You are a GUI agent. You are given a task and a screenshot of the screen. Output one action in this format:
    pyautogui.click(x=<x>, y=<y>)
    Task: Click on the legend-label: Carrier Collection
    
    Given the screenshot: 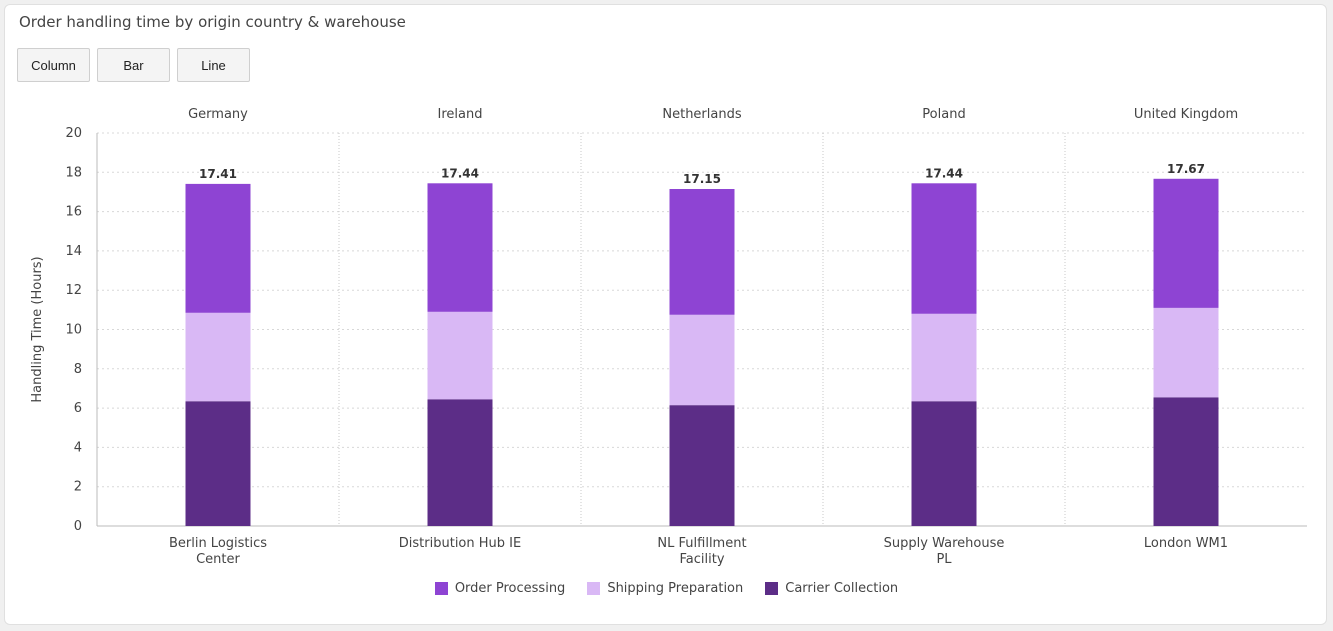 What is the action you would take?
    pyautogui.click(x=842, y=588)
    